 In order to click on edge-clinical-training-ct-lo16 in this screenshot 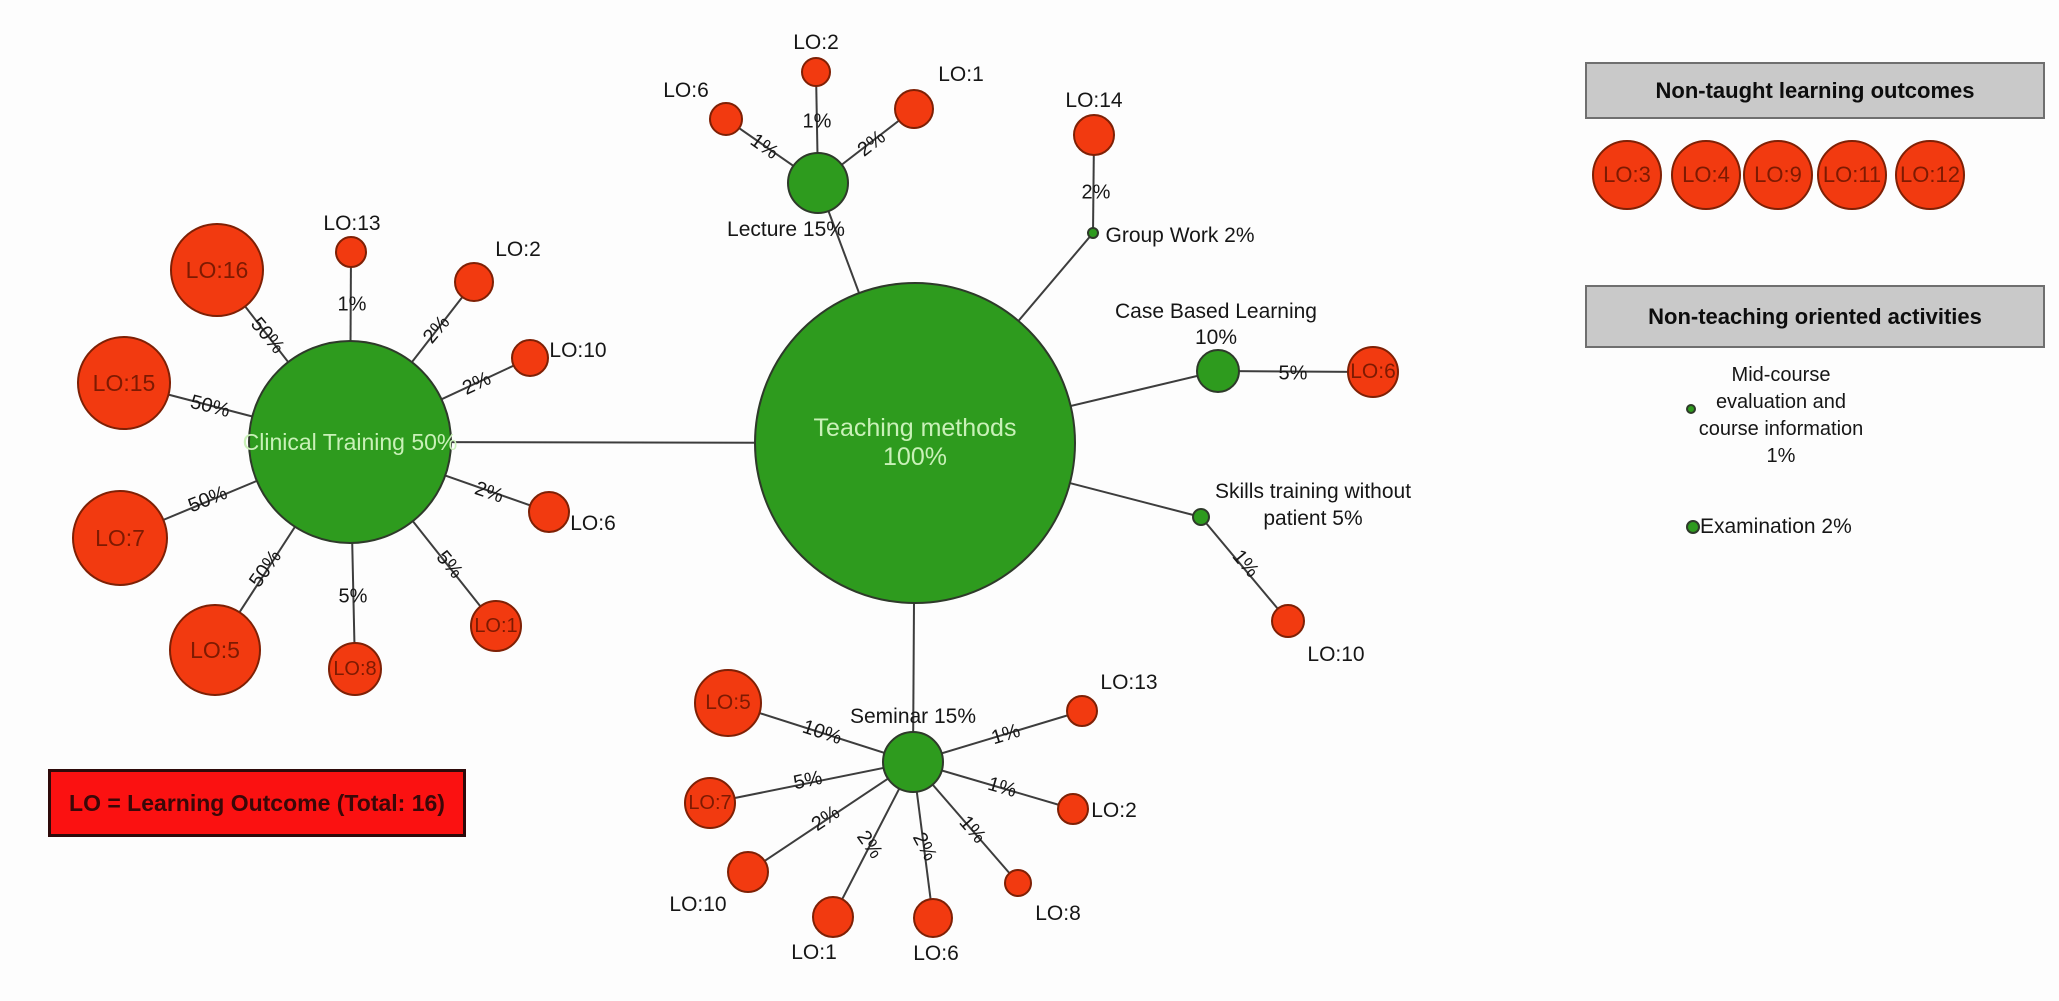, I will do `click(283, 356)`.